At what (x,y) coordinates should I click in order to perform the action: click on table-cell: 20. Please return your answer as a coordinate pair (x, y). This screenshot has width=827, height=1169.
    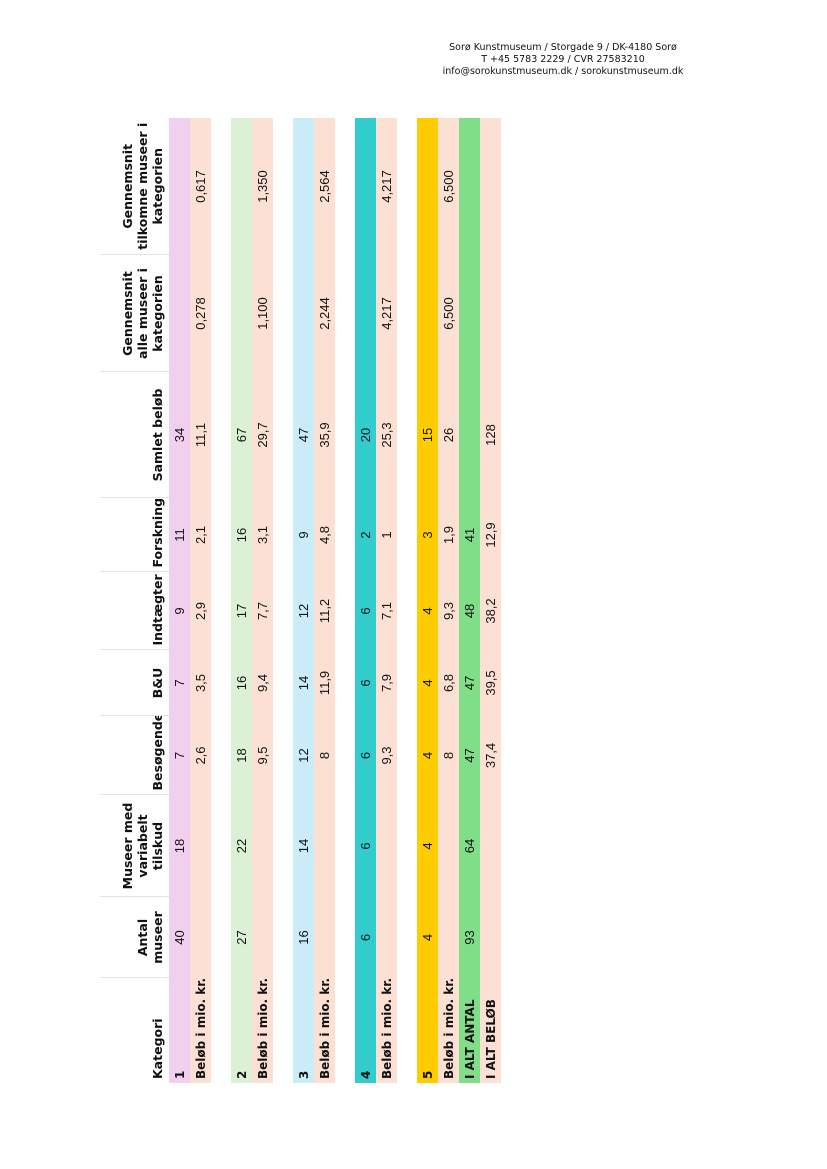
    Looking at the image, I should click on (365, 435).